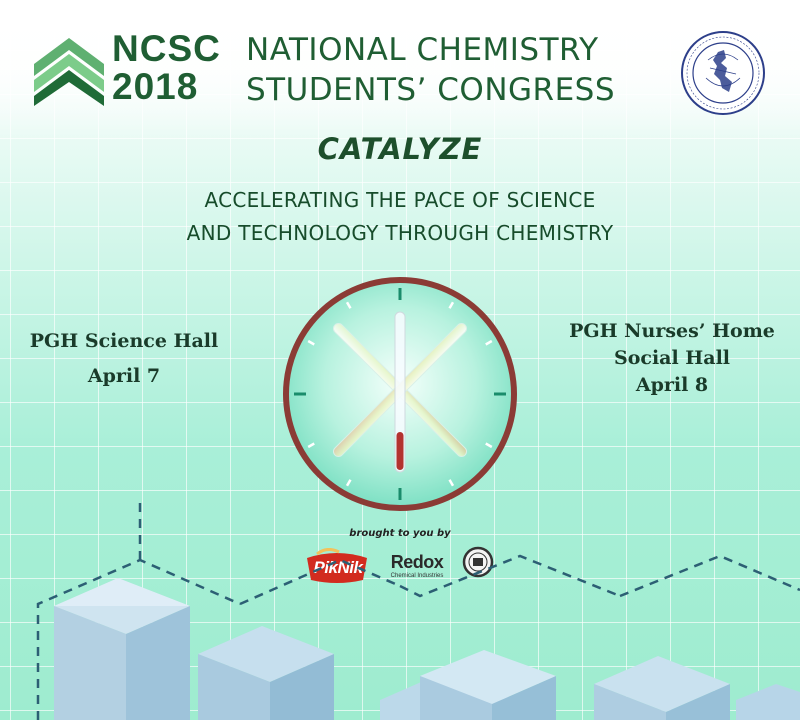  I want to click on redox-subtext: Chemical Industries, so click(417, 576).